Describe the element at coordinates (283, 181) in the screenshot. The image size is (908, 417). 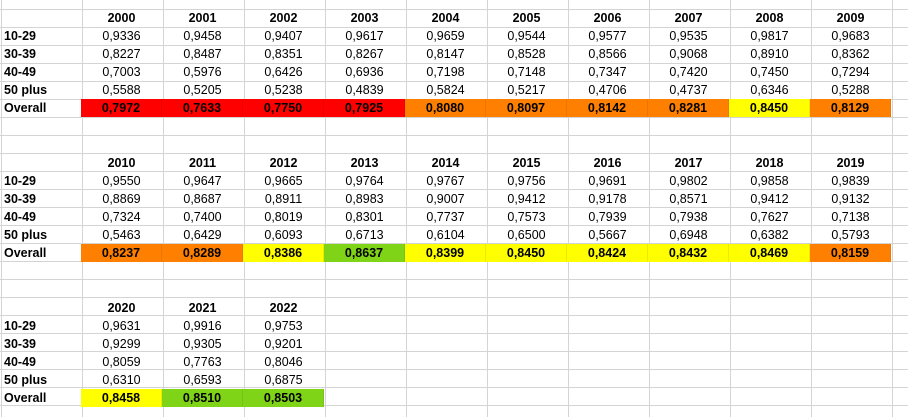
I see `value-cell: 0,9665` at that location.